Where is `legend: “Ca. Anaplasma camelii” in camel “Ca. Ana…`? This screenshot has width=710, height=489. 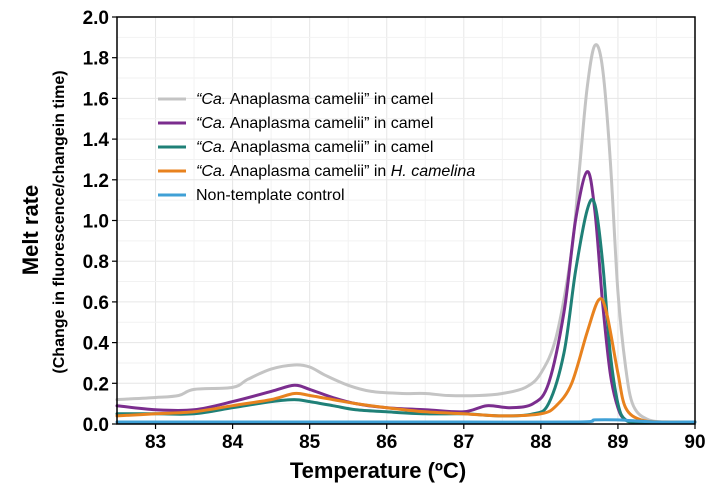
legend: “Ca. Anaplasma camelii” in camel “Ca. Ana… is located at coordinates (316, 147).